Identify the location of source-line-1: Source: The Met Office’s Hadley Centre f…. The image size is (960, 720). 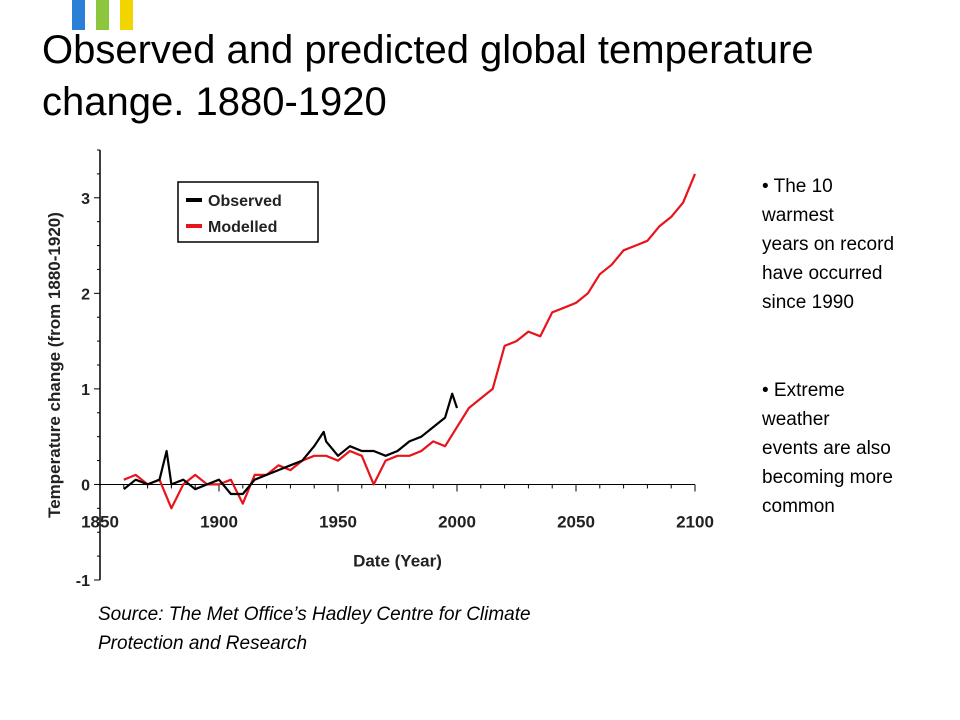
(314, 614).